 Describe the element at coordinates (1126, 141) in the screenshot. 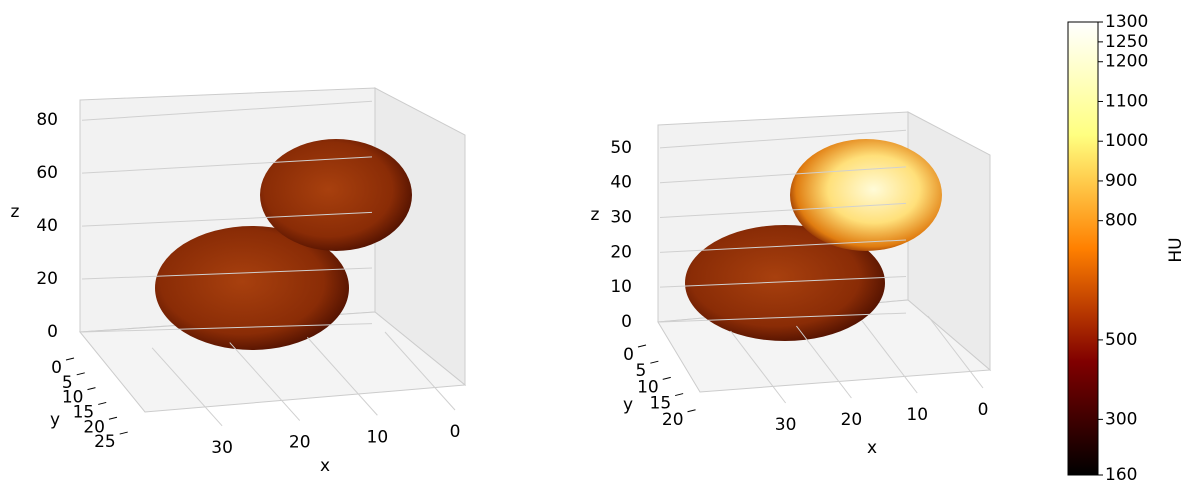

I see `colorbar-tick-label: 1000` at that location.